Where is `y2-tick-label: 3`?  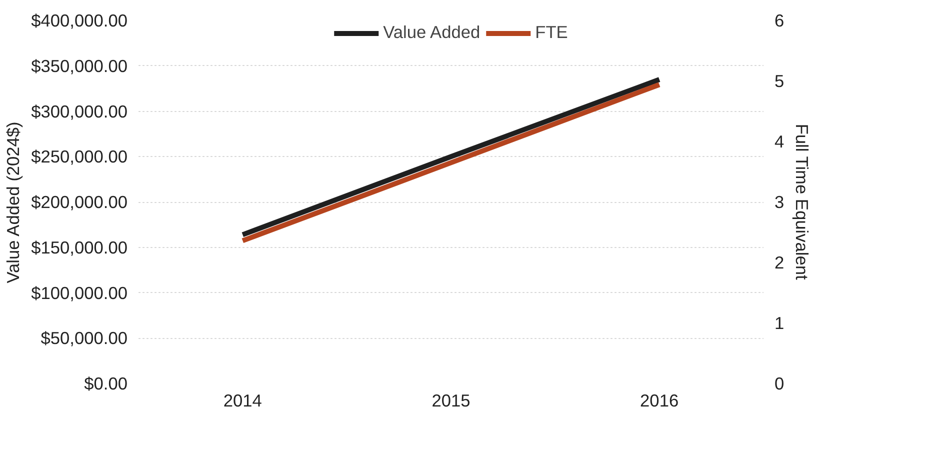
y2-tick-label: 3 is located at coordinates (779, 202).